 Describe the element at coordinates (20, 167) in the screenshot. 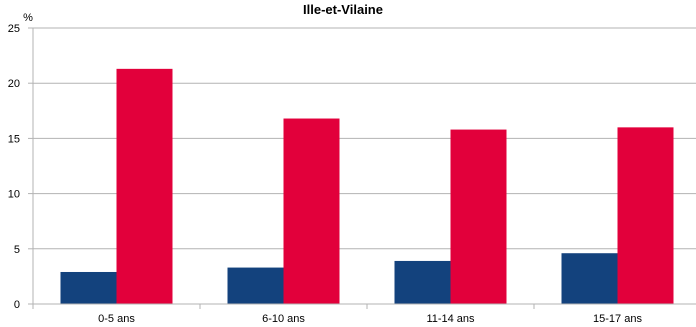

I see `y-axis-ticks: 0 5 10 15 20 25` at that location.